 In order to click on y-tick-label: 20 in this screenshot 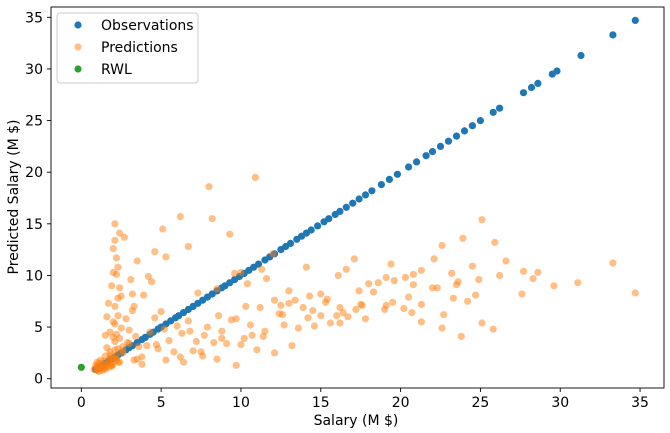, I will do `click(34, 173)`.